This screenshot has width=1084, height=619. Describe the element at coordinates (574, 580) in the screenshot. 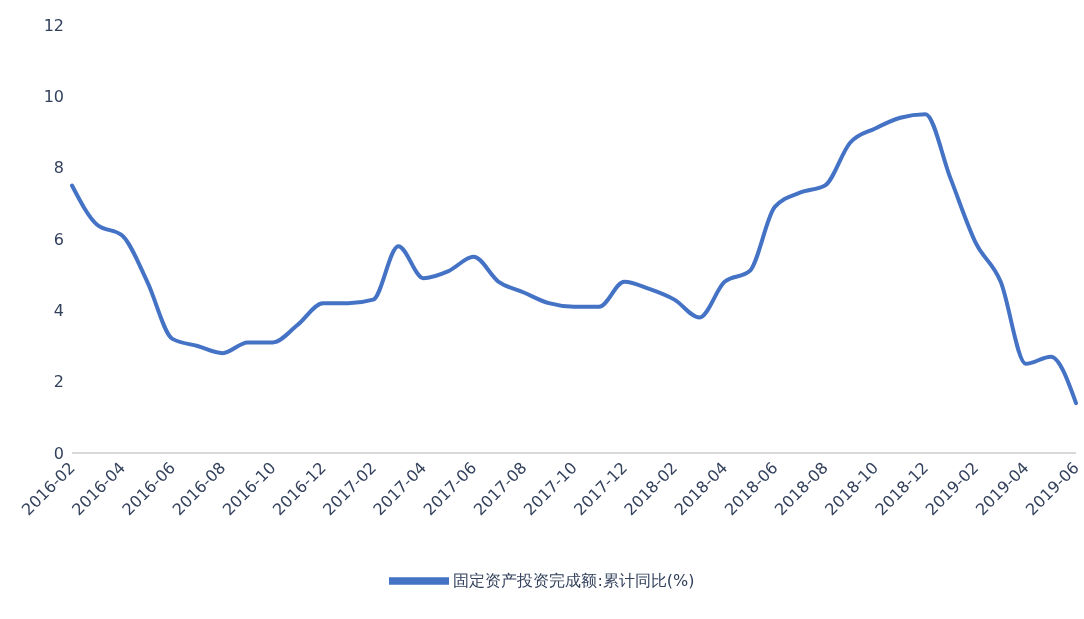

I see `legend-label: 固定资产投资完成额:累计同比(%)` at that location.